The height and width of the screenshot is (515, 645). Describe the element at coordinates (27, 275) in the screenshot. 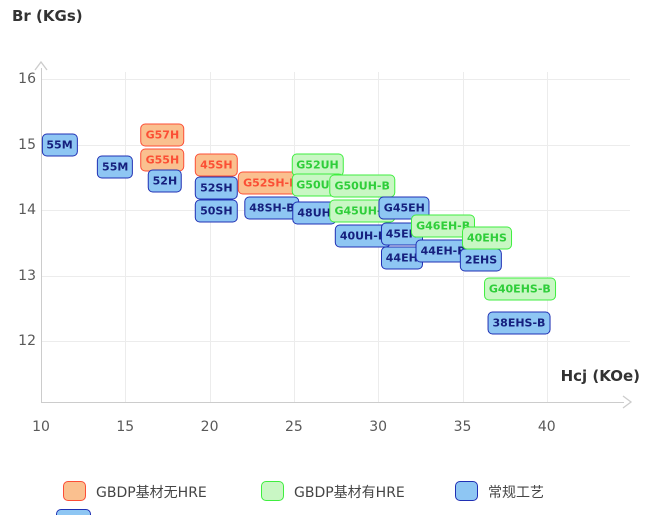

I see `y-tick-13: 13` at that location.